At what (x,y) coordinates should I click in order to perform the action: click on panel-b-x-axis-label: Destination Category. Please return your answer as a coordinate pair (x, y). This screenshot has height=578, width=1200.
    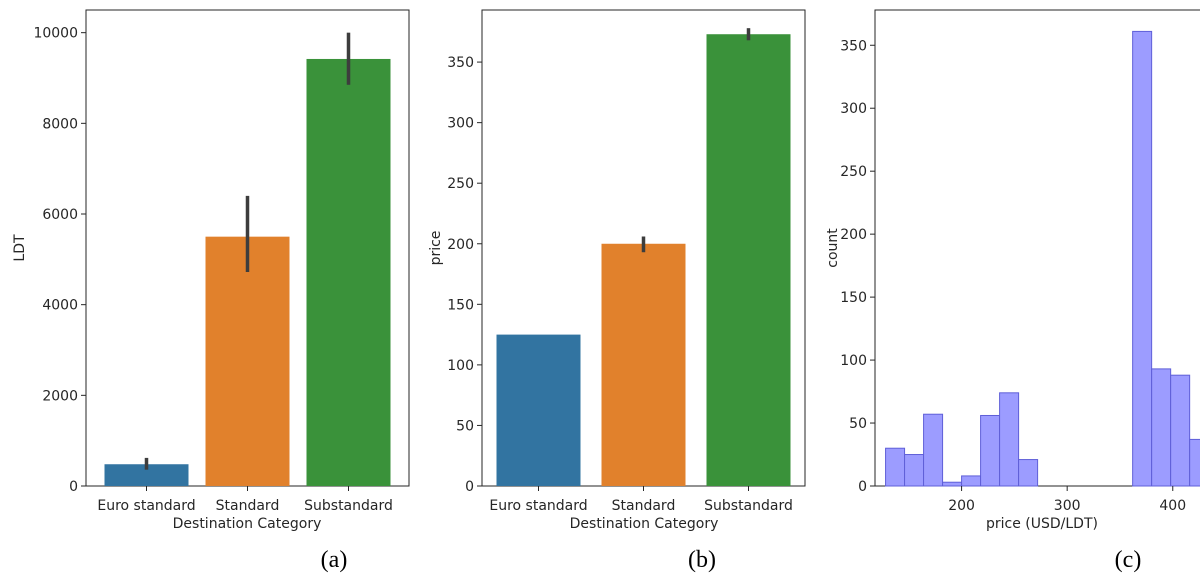
    Looking at the image, I should click on (644, 524).